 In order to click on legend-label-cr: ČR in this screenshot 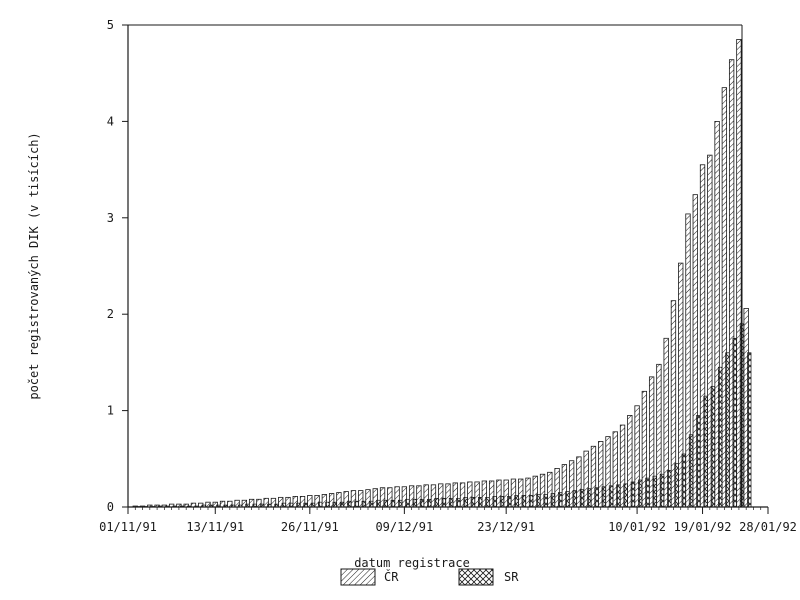, I will do `click(391, 576)`.